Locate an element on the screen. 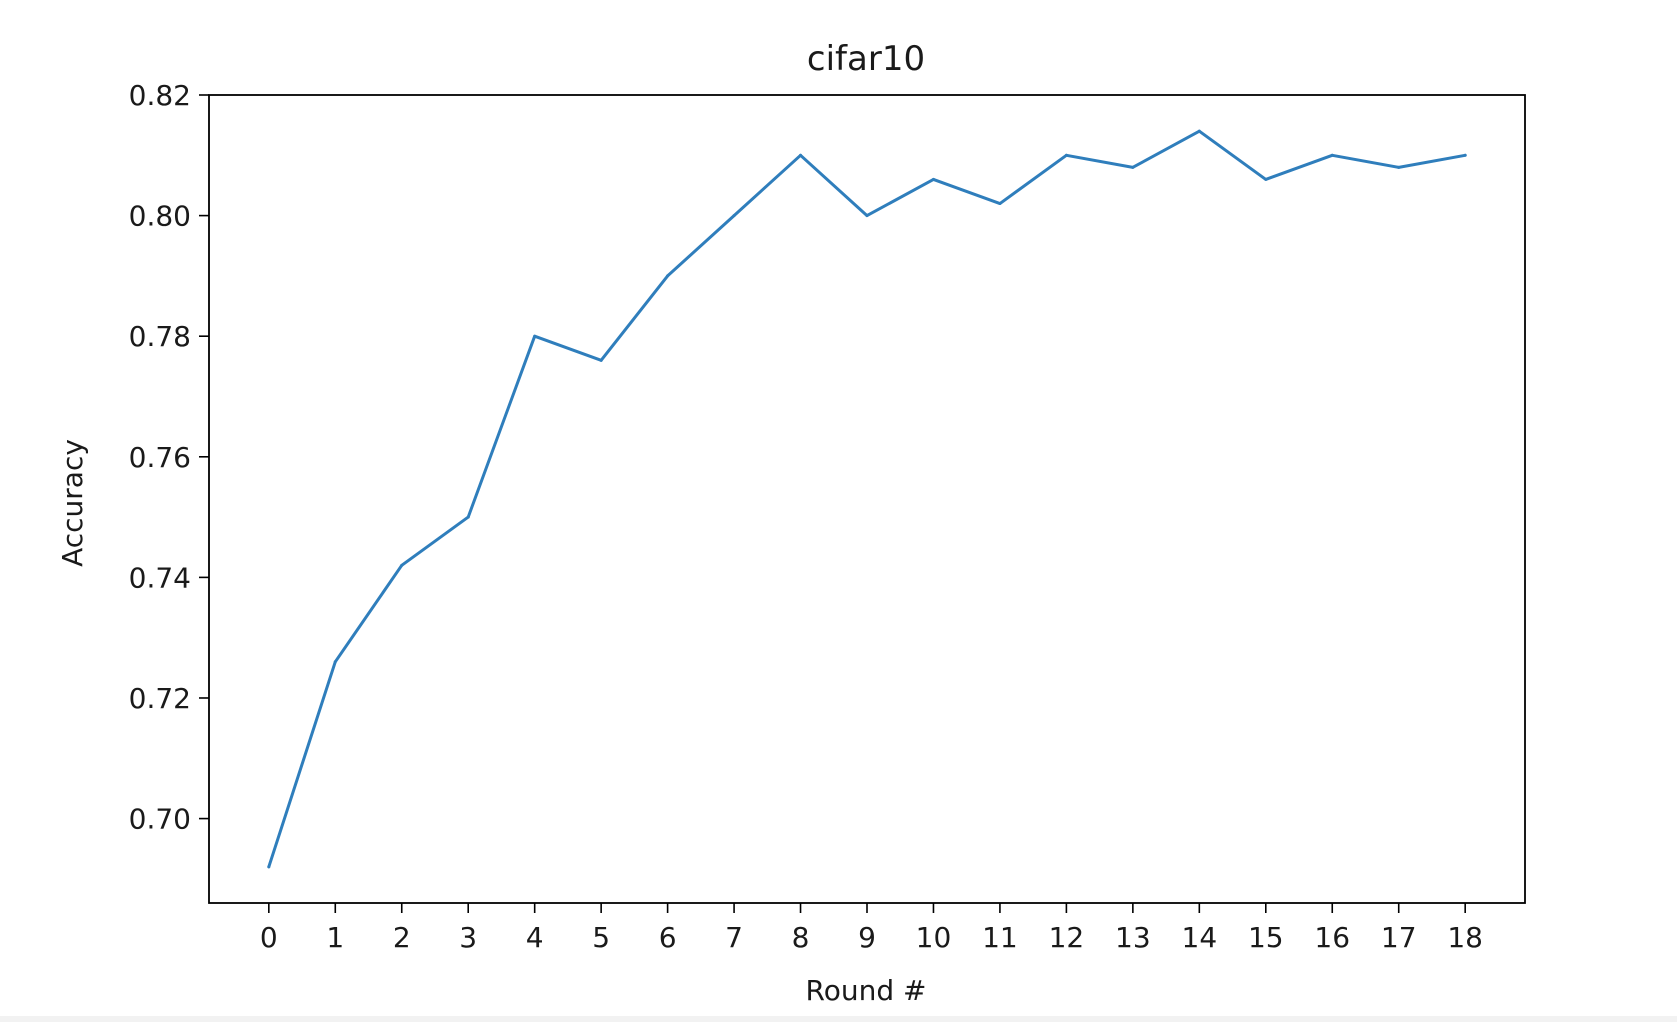 This screenshot has height=1022, width=1677. x-tick-label: 2 is located at coordinates (402, 937).